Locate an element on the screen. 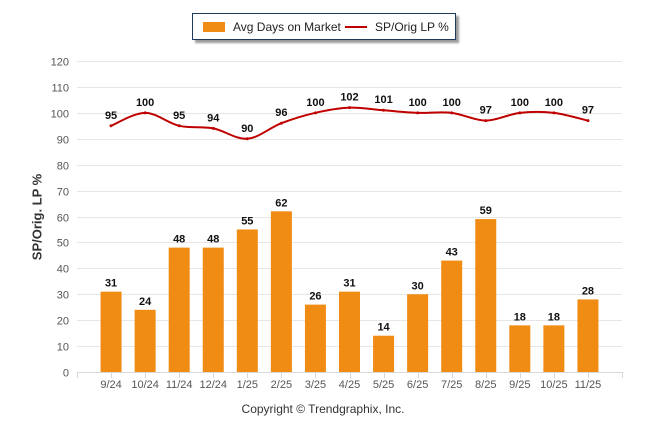  copyright-text: Copyright © Trendgraphix, Inc. is located at coordinates (323, 409).